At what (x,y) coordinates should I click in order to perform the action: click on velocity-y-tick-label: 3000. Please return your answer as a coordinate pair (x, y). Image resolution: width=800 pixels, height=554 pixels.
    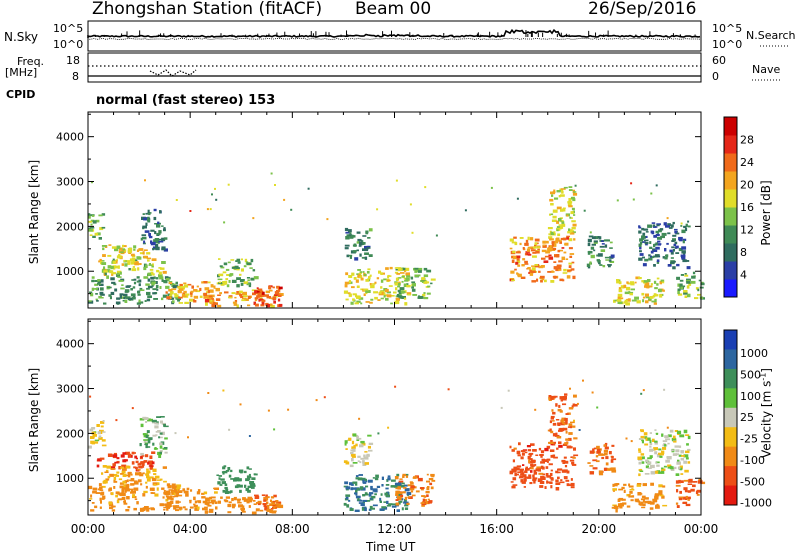
    Looking at the image, I should click on (70, 389).